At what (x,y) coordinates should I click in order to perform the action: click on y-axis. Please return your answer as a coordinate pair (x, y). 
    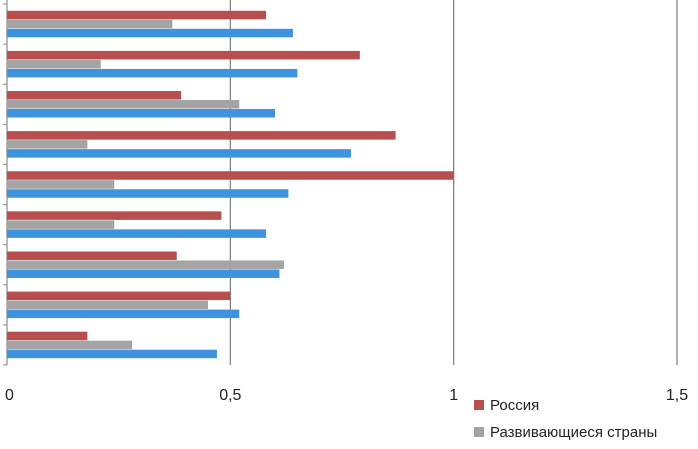
    Looking at the image, I should click on (5, 183).